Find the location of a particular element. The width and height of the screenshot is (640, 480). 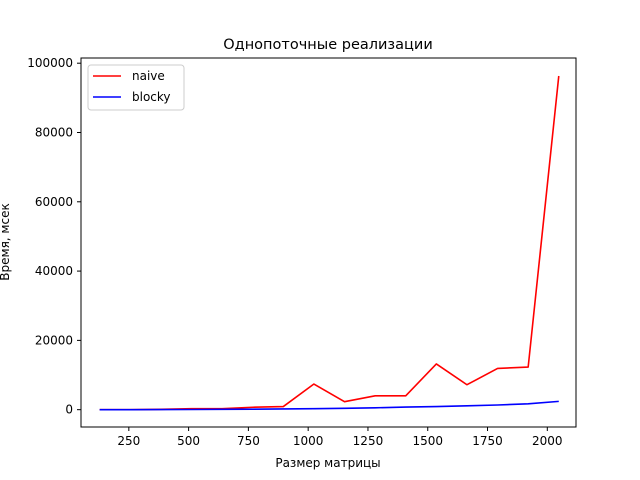

y-axis: 0 20000 40000 60000 80000 100000 is located at coordinates (54, 236).